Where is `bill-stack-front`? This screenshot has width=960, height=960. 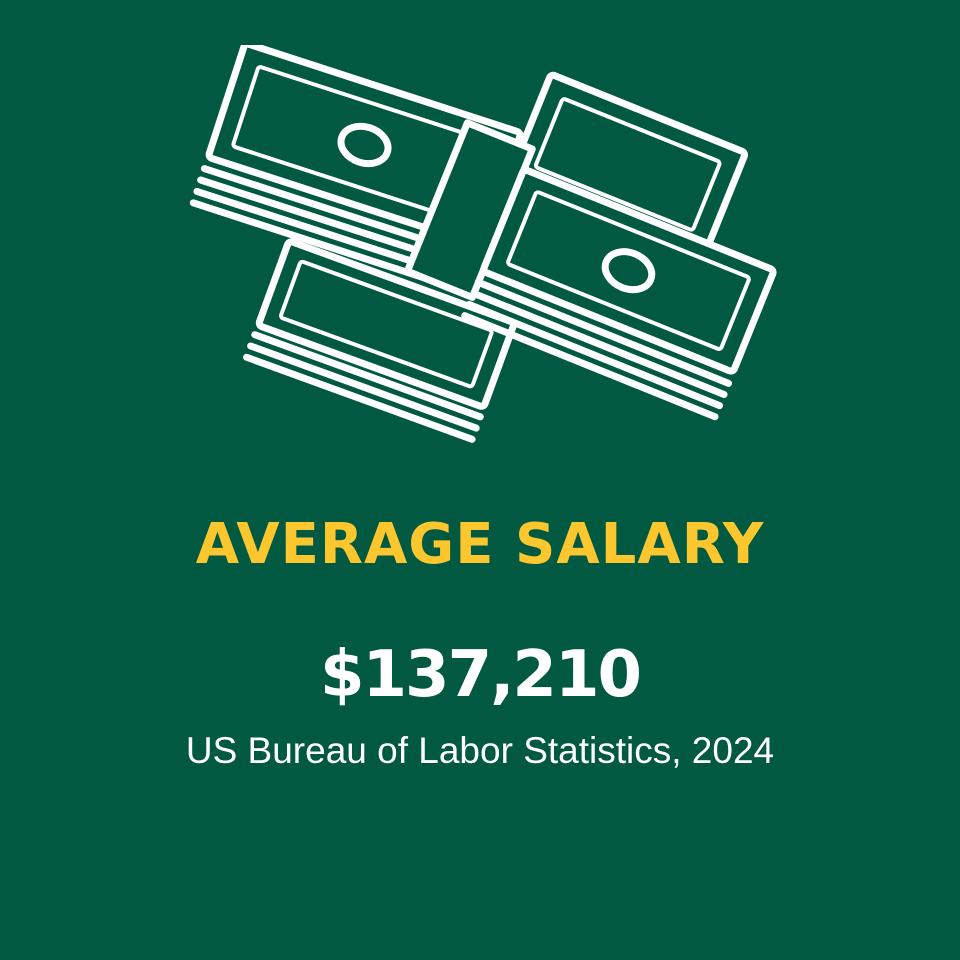
bill-stack-front is located at coordinates (619, 293).